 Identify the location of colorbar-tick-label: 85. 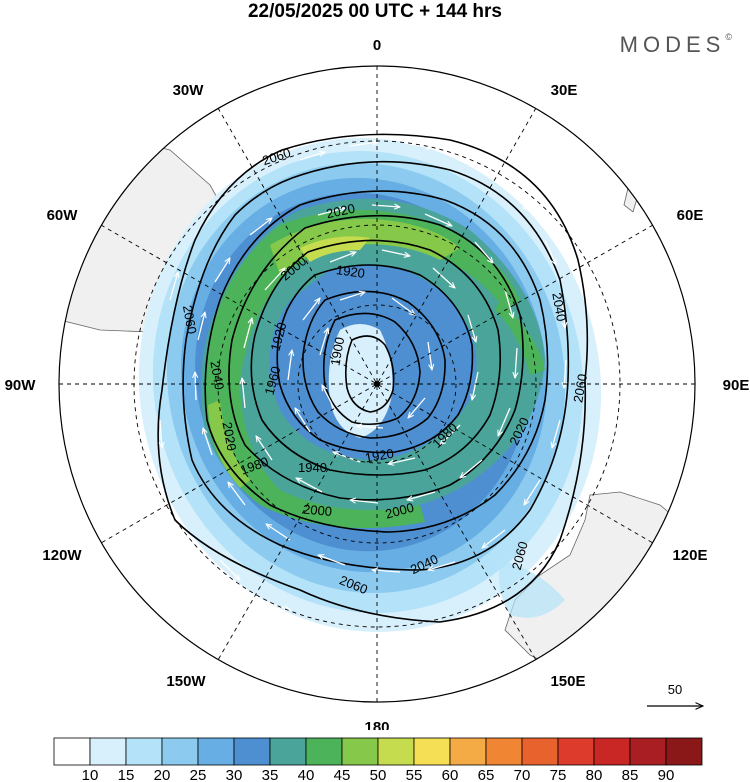
(630, 774).